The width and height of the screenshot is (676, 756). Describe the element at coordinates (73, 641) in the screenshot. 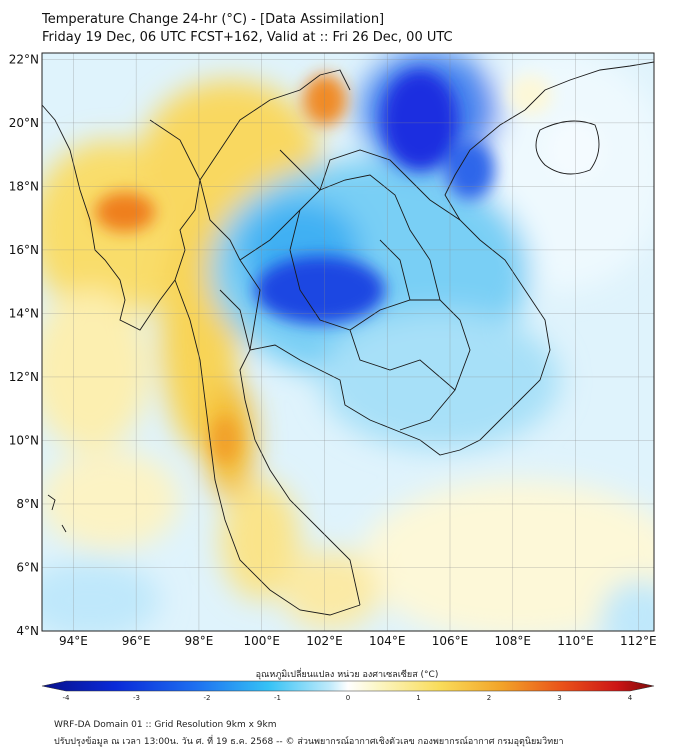

I see `lon-tick-label: 94°E` at that location.